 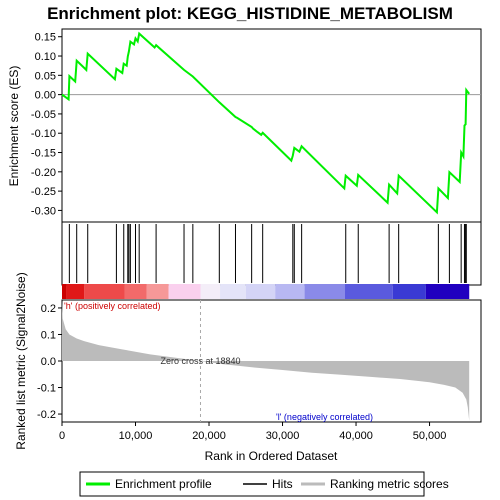 I want to click on legend-metric-label: Ranking metric scores, so click(x=389, y=484).